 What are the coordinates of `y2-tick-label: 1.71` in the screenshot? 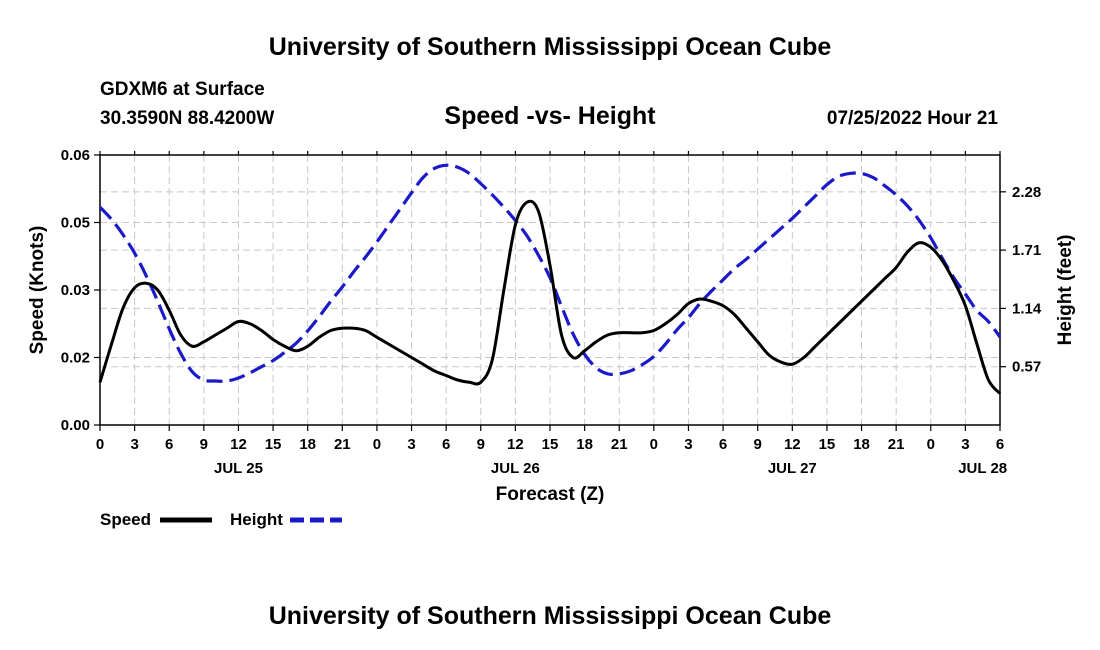 It's located at (1026, 250).